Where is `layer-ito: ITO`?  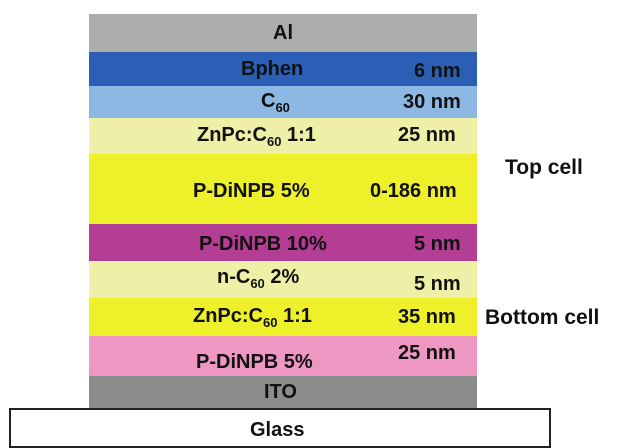
layer-ito: ITO is located at coordinates (283, 392).